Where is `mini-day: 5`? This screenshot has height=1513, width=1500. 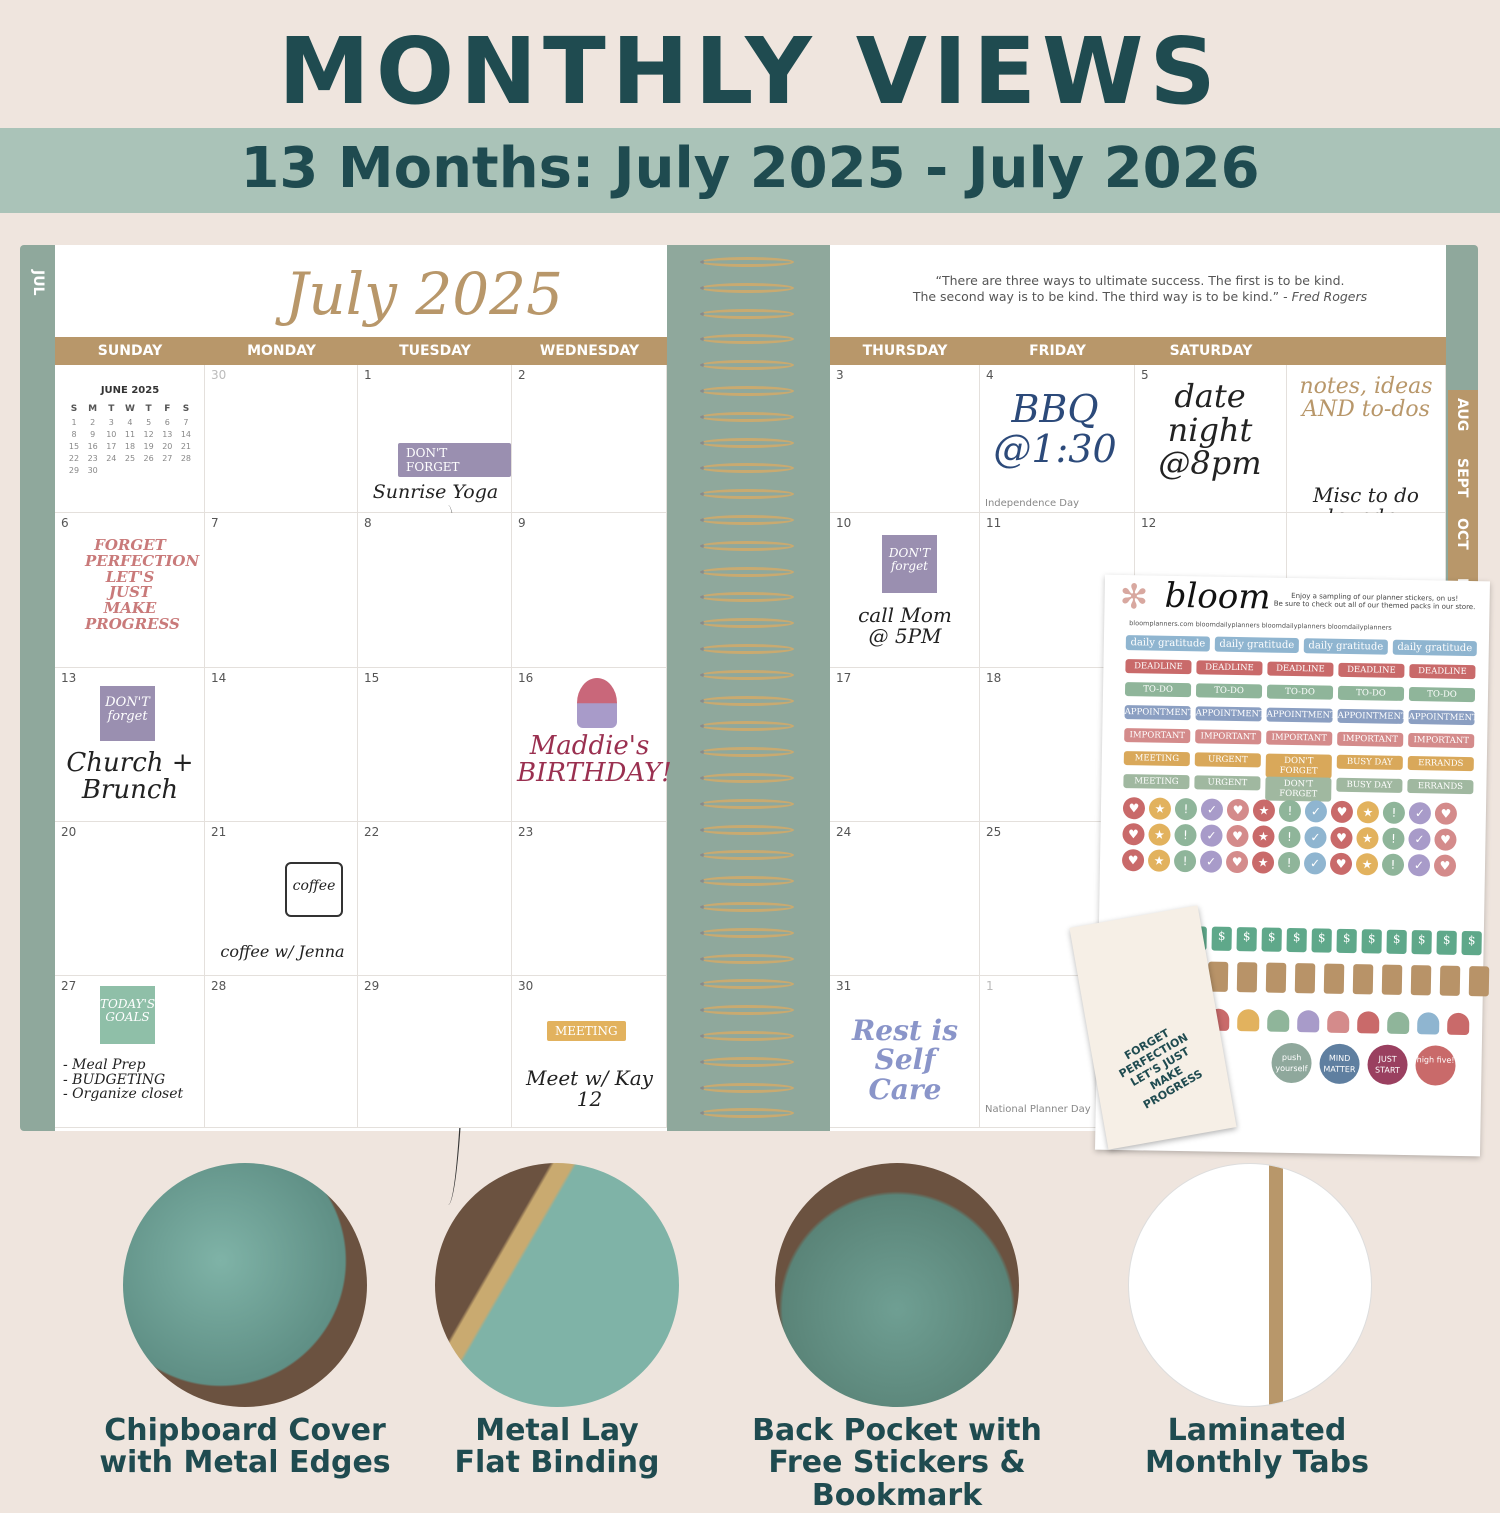
mini-day: 5 is located at coordinates (149, 422).